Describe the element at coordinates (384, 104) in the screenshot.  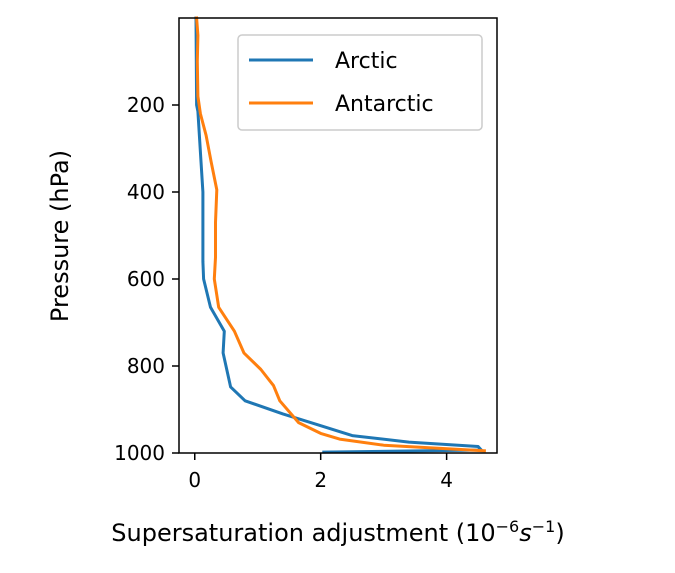
I see `legend-label-antarctic: Antarctic` at that location.